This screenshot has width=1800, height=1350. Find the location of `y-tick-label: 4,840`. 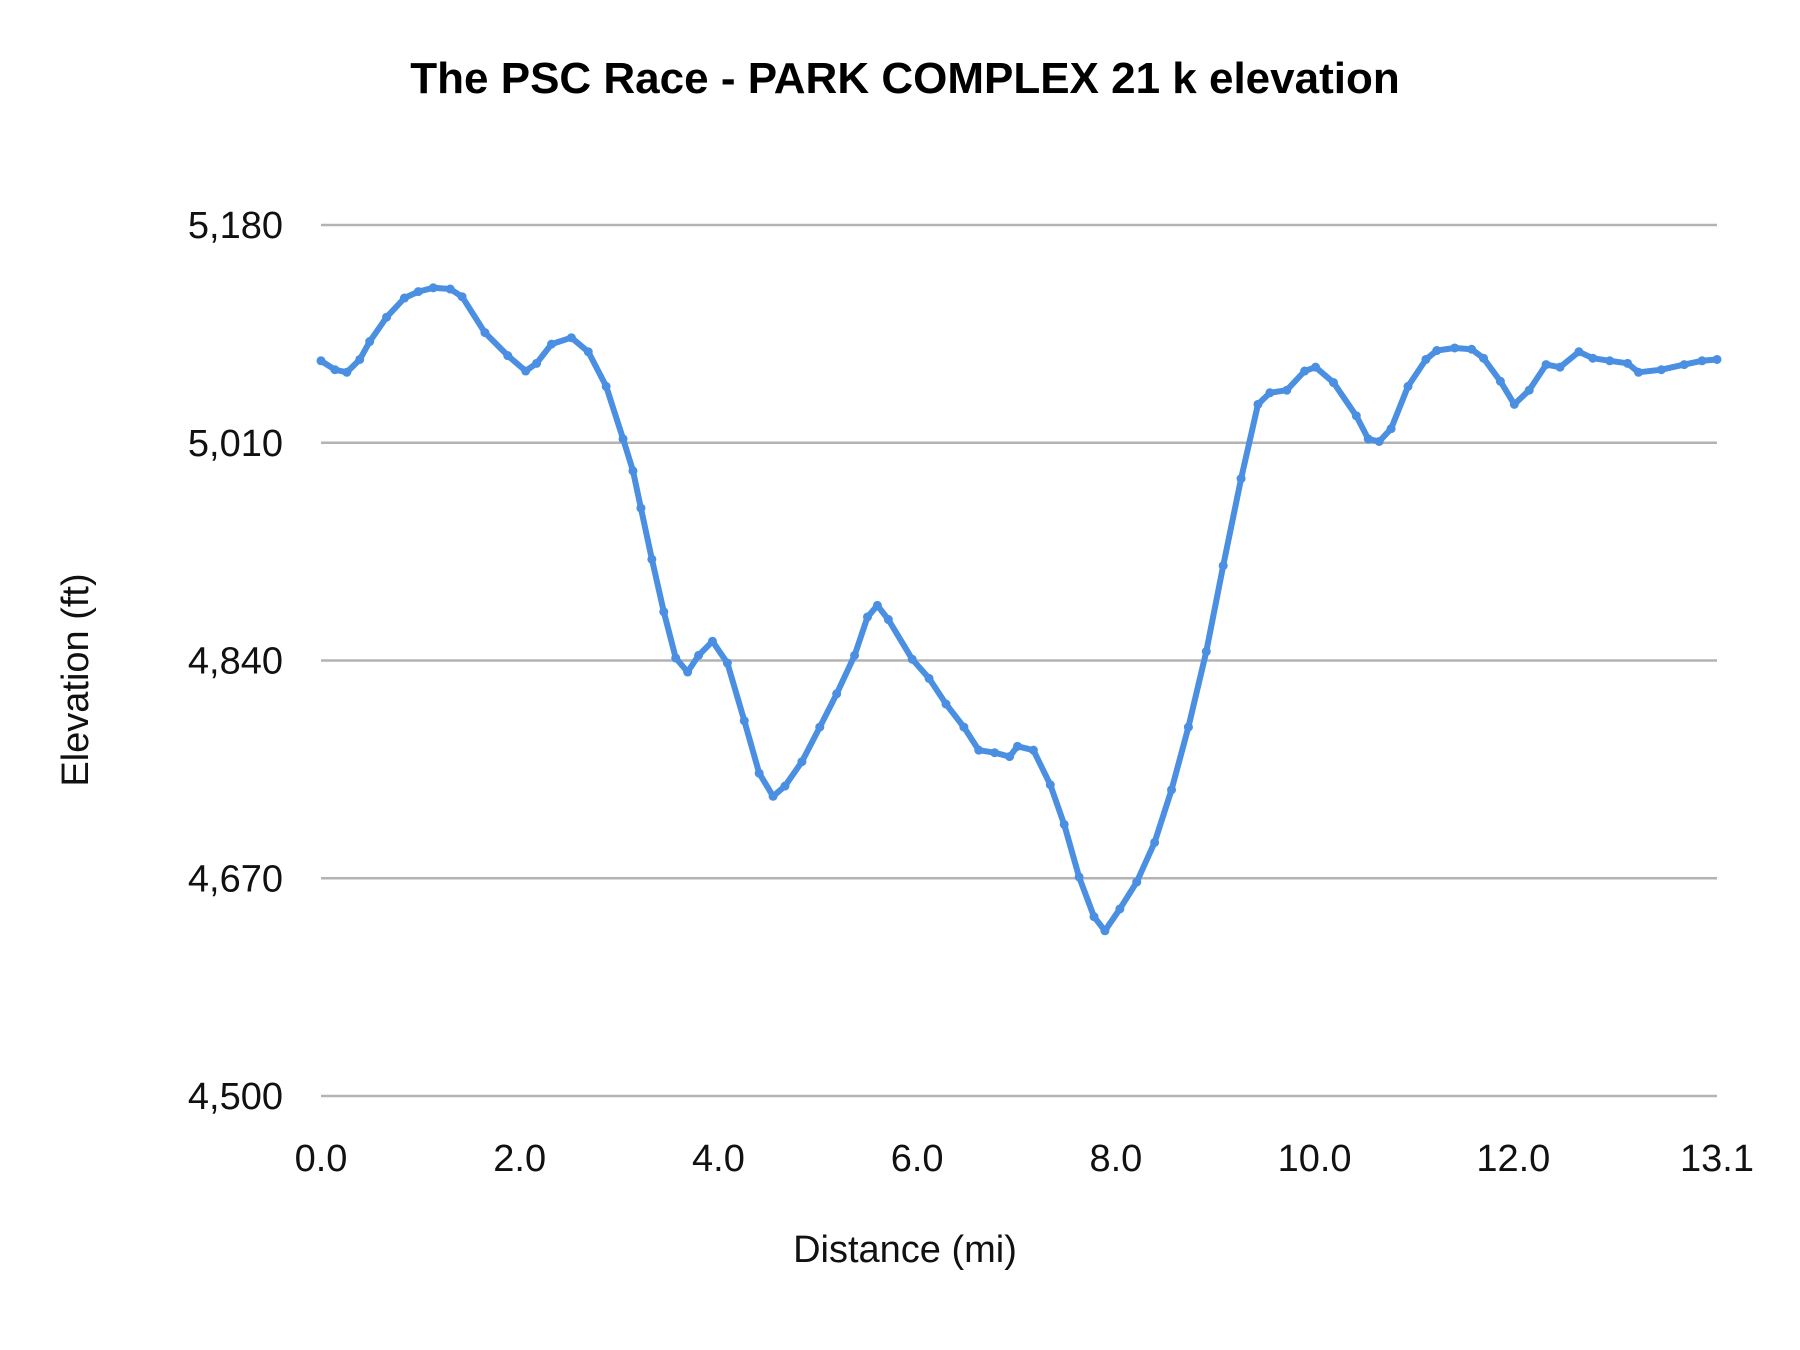

y-tick-label: 4,840 is located at coordinates (235, 662).